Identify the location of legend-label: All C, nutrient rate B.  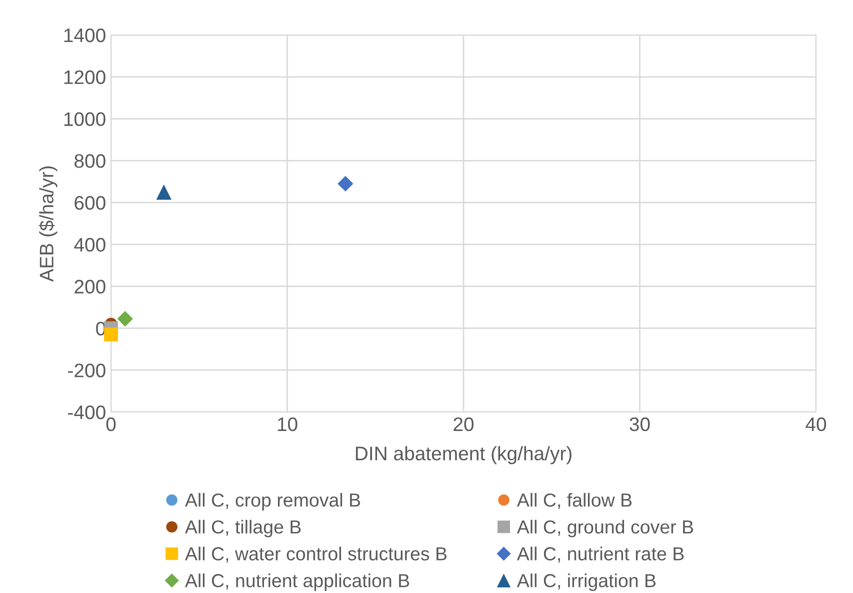
(600, 554).